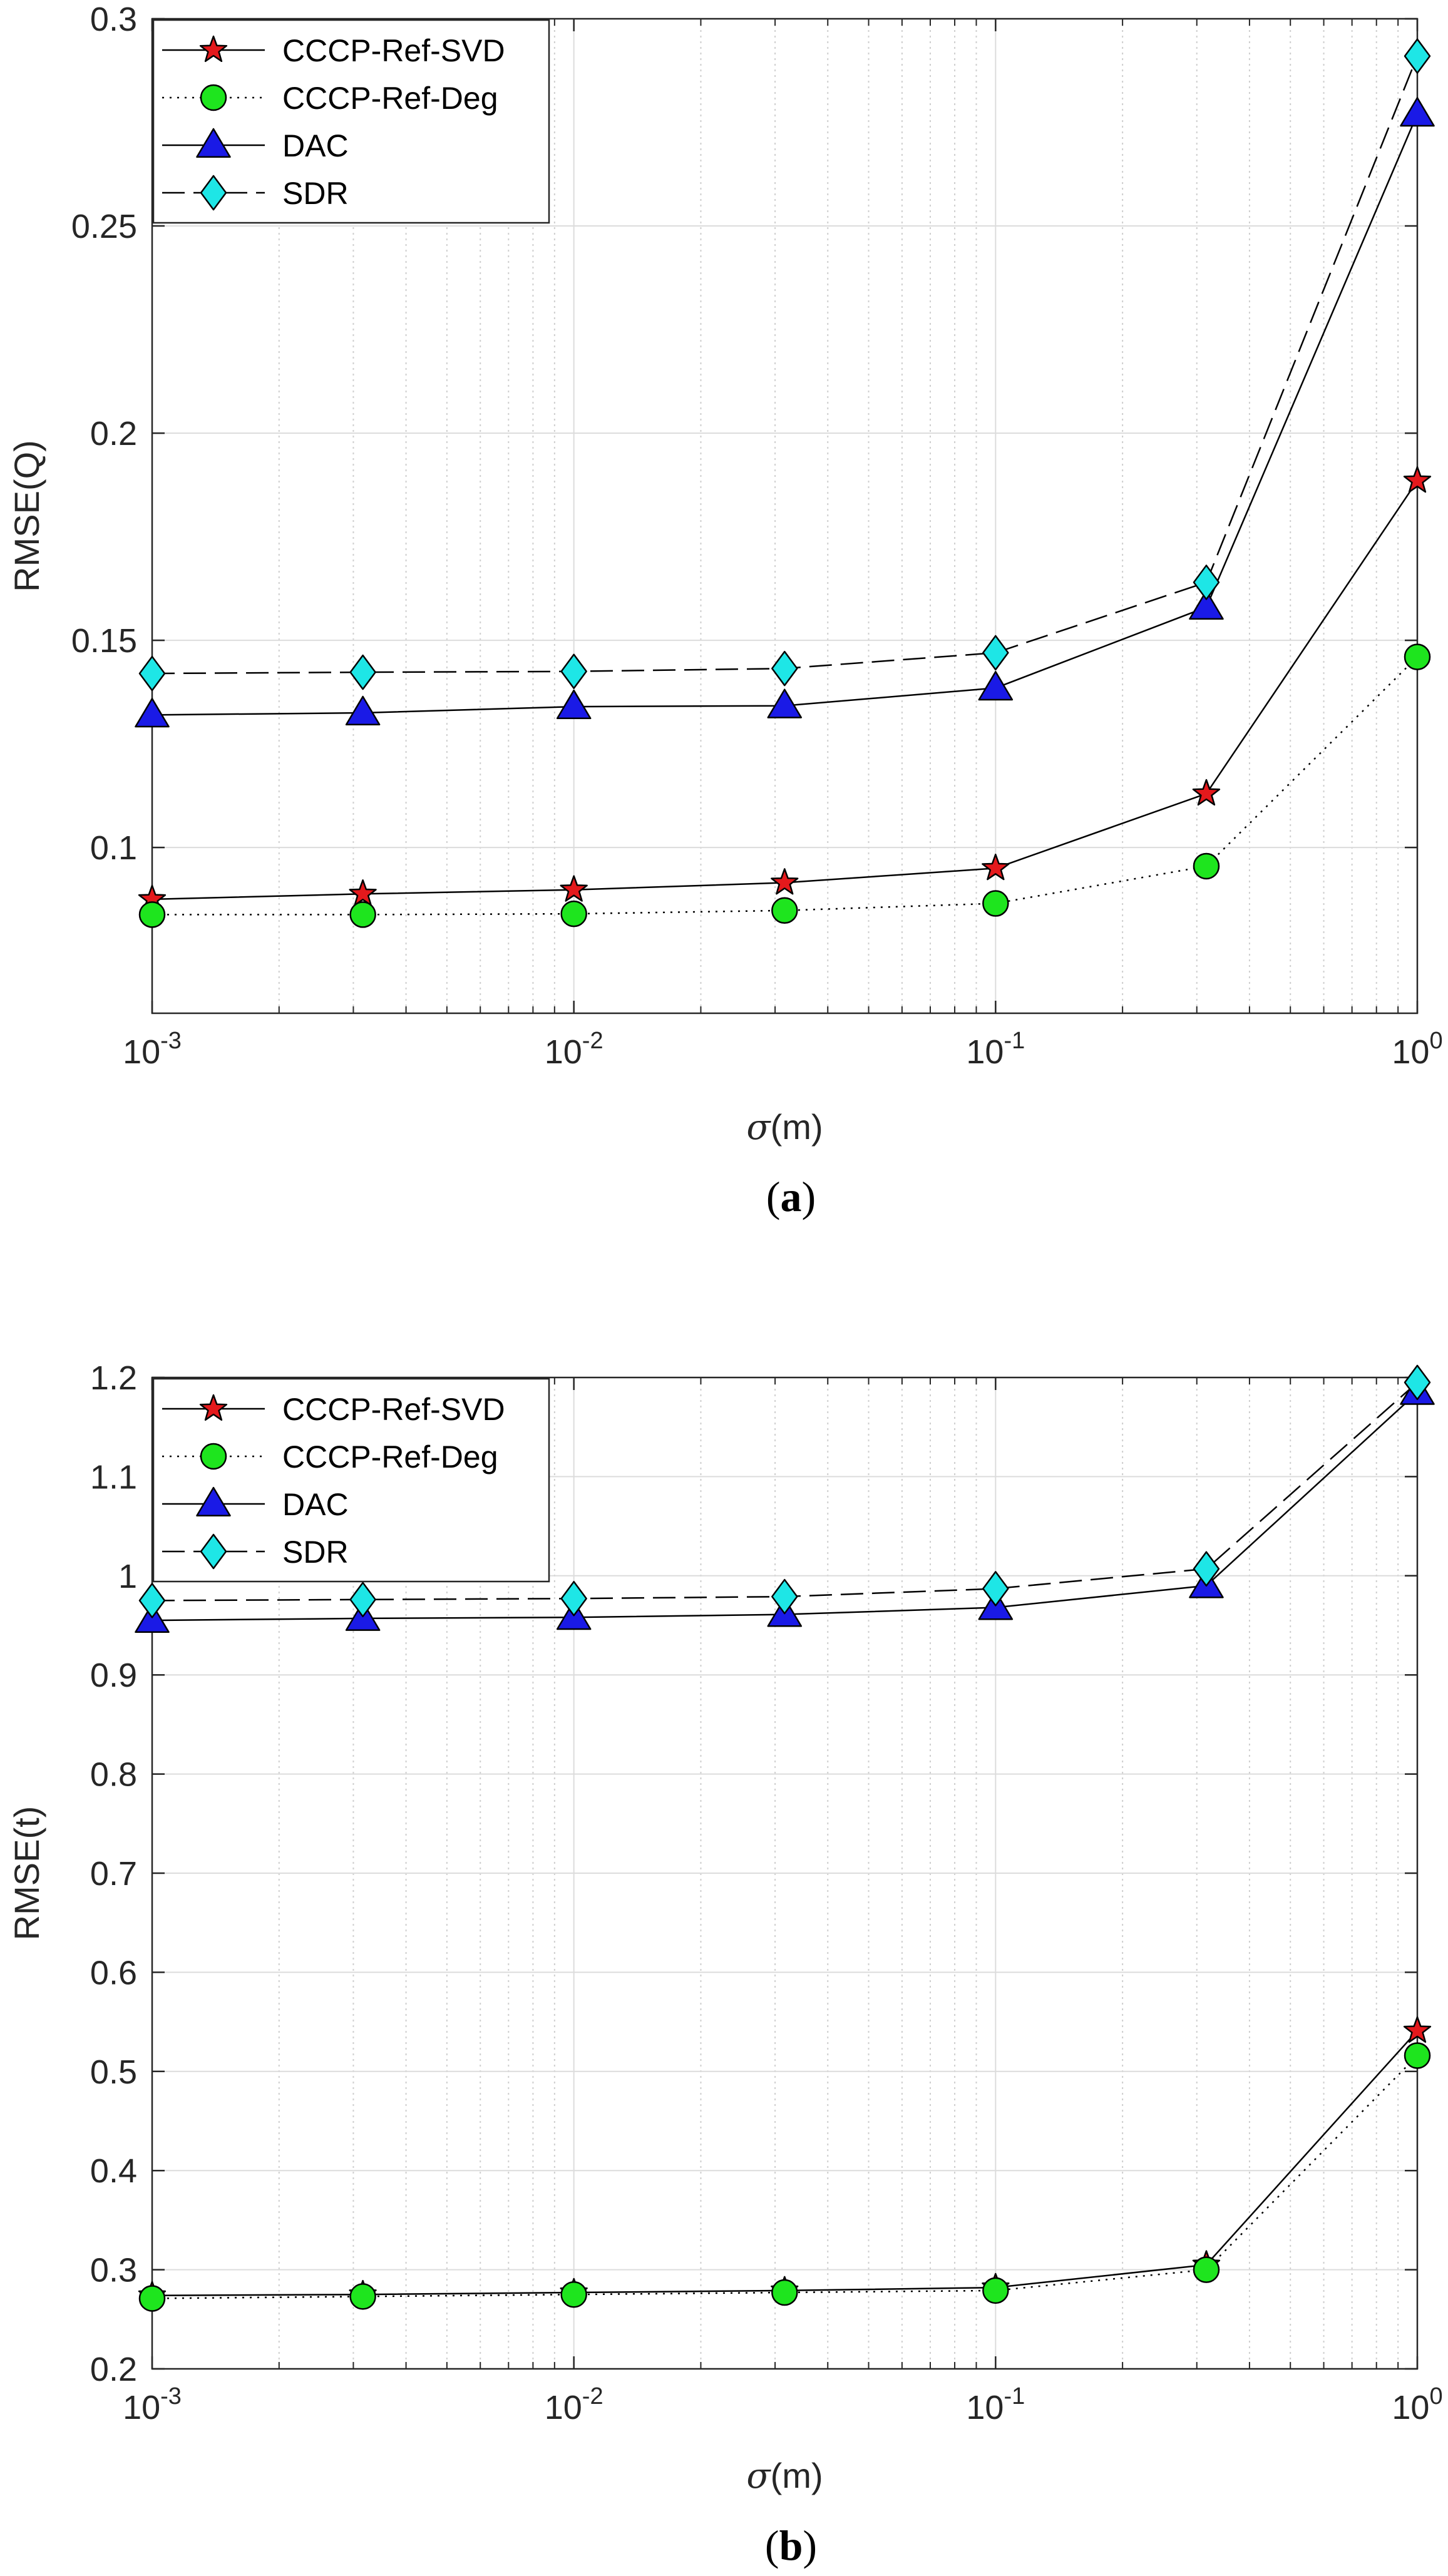 Image resolution: width=1448 pixels, height=2576 pixels. Describe the element at coordinates (127, 1576) in the screenshot. I see `y-tick-label: 1` at that location.